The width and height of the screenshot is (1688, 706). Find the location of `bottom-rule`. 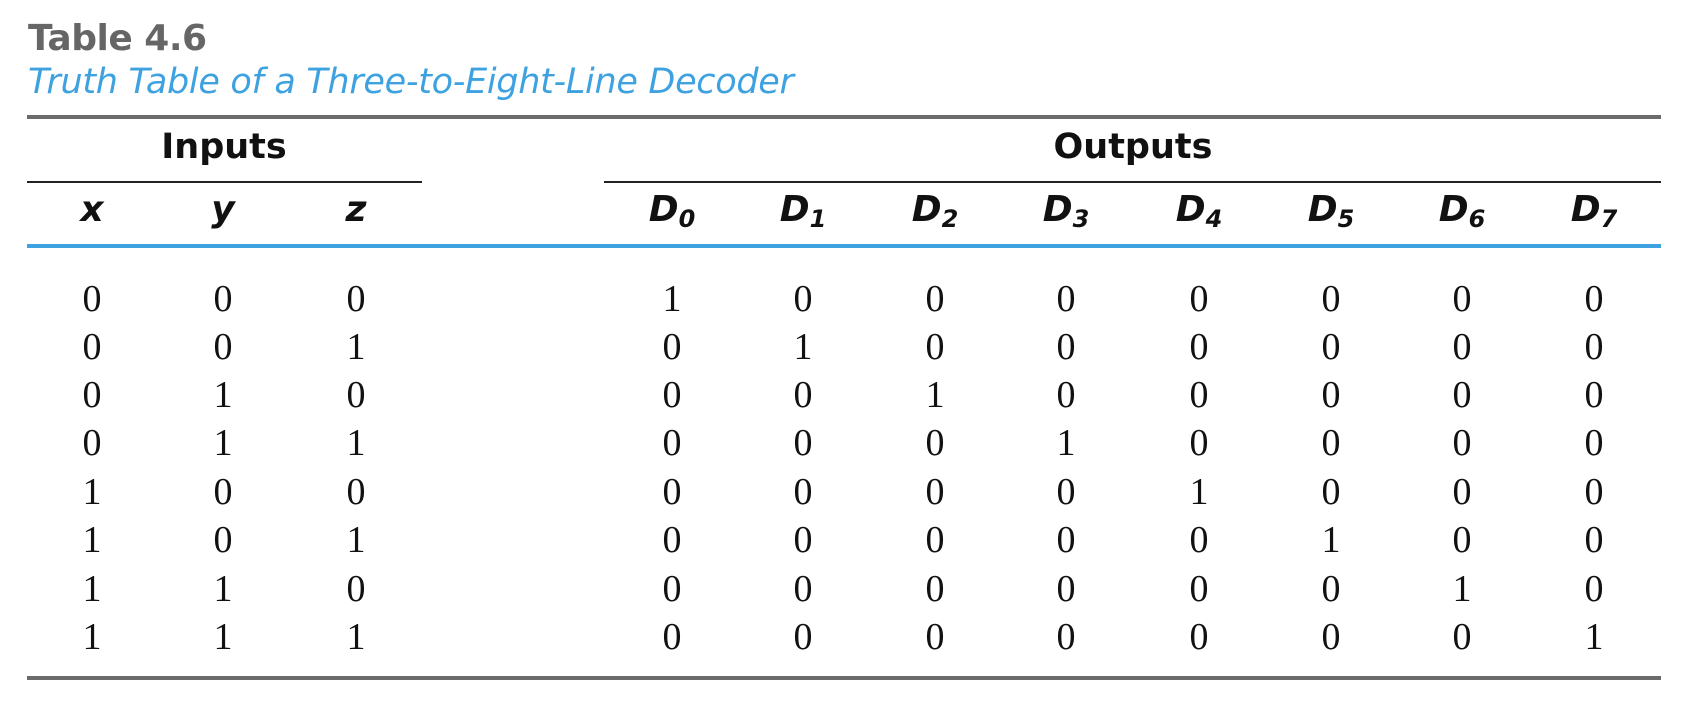

bottom-rule is located at coordinates (844, 678).